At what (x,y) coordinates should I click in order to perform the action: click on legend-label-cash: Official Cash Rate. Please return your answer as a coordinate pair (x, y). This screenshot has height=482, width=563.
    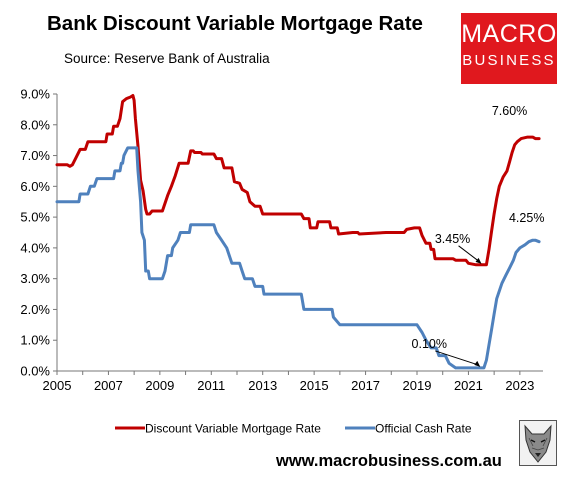
    Looking at the image, I should click on (423, 429).